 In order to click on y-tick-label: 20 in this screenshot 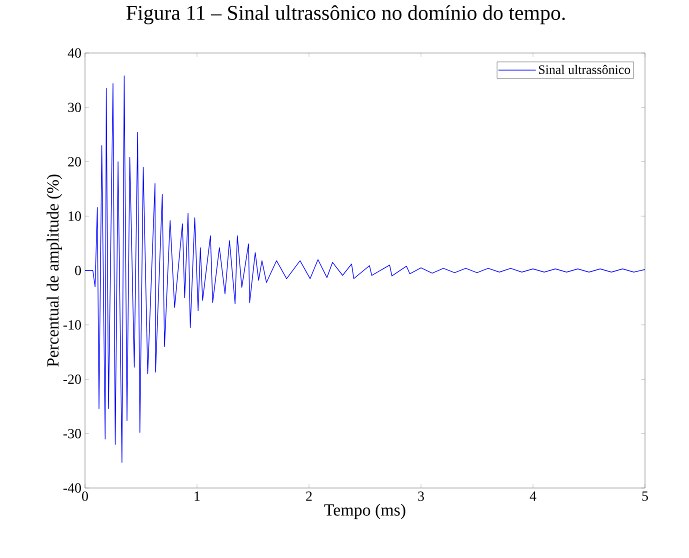, I will do `click(74, 161)`.